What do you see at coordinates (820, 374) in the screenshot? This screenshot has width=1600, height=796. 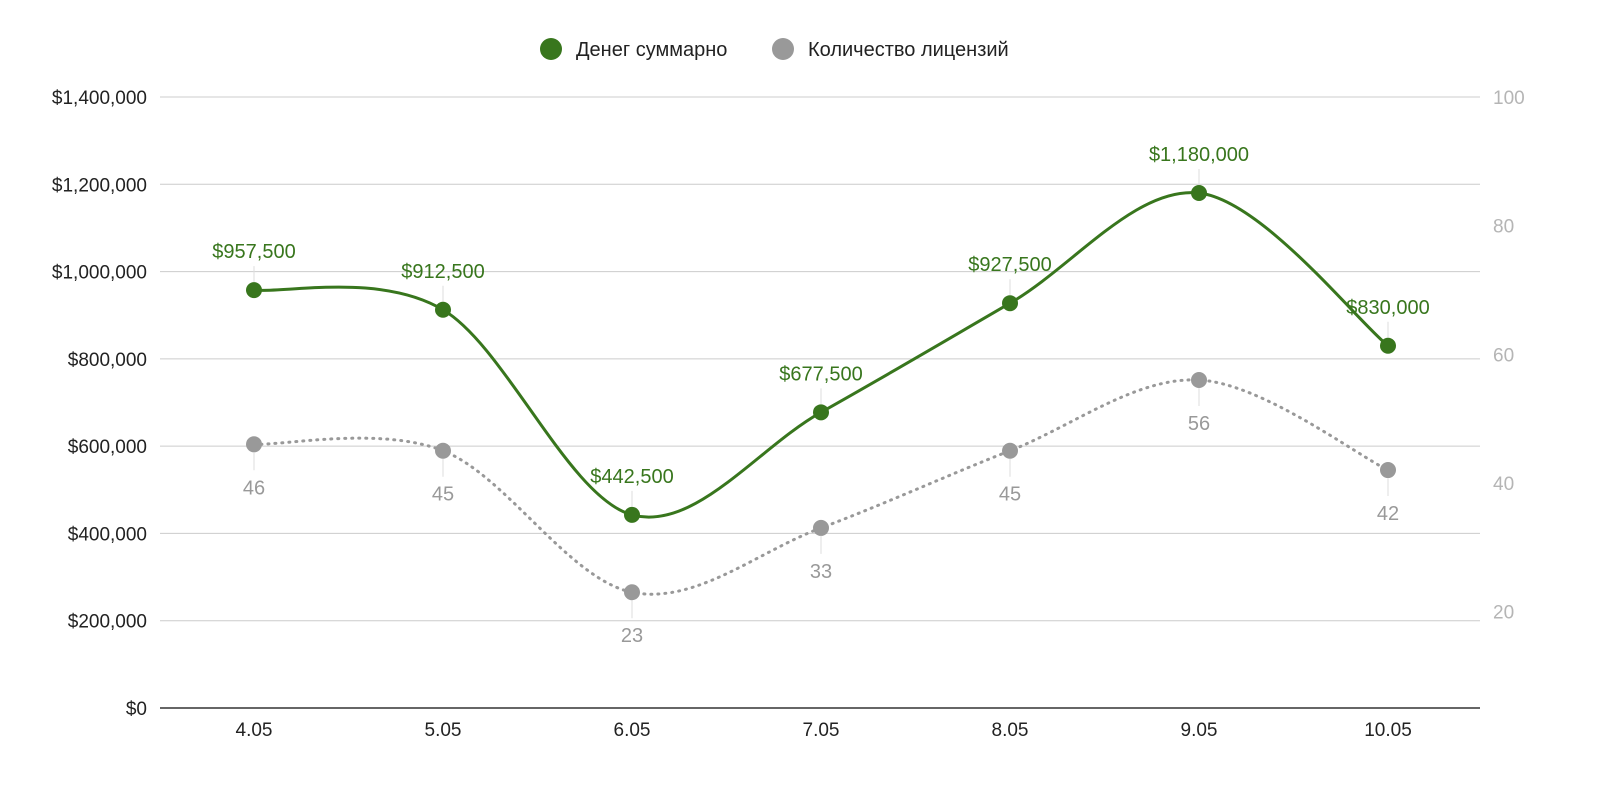 I see `data-label: $677,500` at bounding box center [820, 374].